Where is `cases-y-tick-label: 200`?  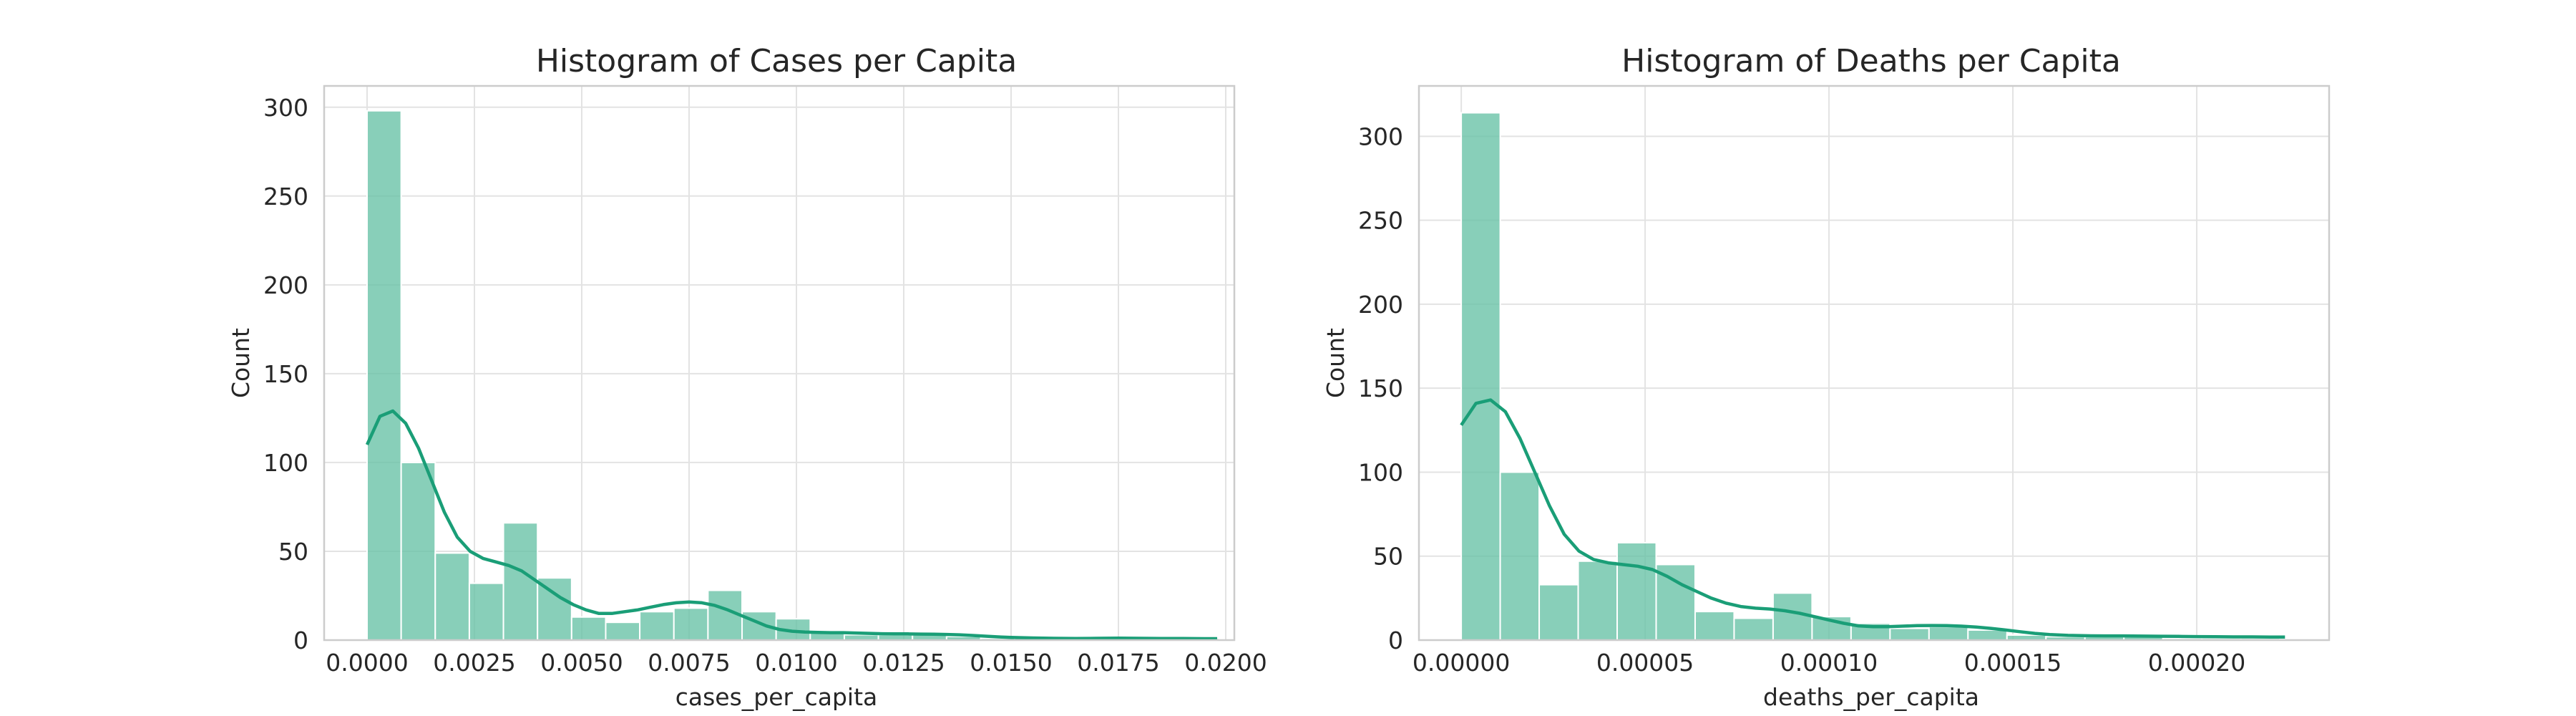
cases-y-tick-label: 200 is located at coordinates (285, 285).